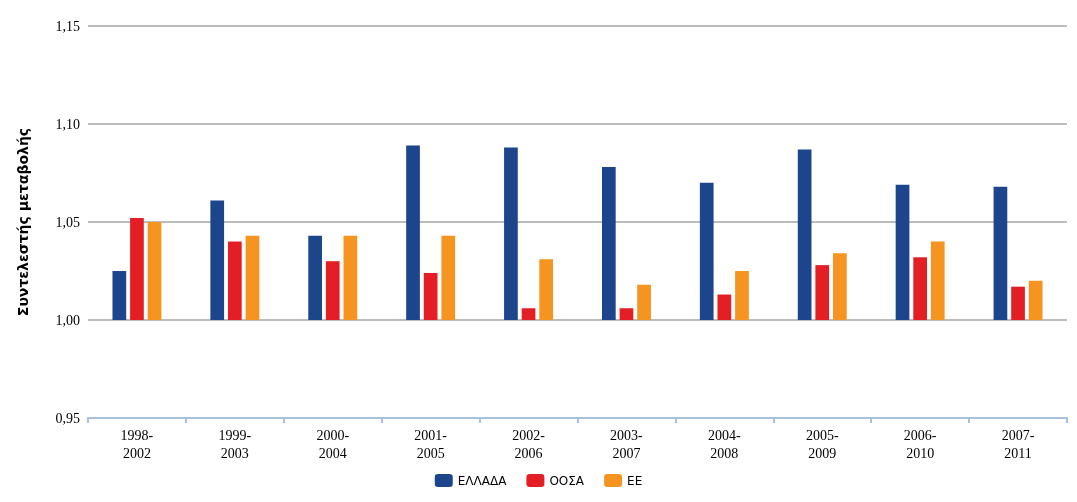 This screenshot has width=1077, height=502. I want to click on y-tick-label: 1,15, so click(67, 26).